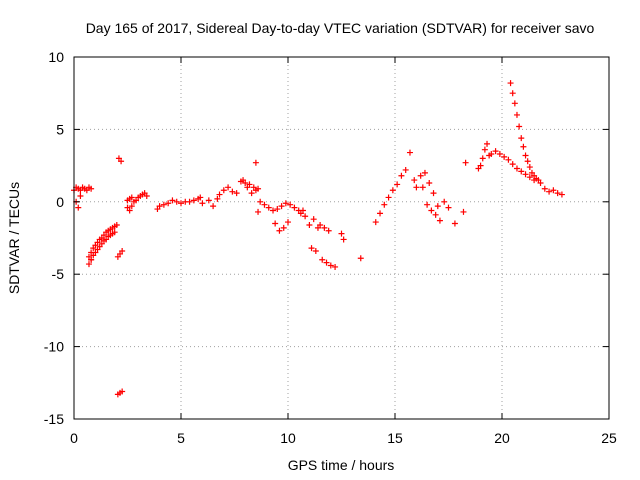 The width and height of the screenshot is (640, 480). What do you see at coordinates (609, 438) in the screenshot?
I see `x-tick-label: 25` at bounding box center [609, 438].